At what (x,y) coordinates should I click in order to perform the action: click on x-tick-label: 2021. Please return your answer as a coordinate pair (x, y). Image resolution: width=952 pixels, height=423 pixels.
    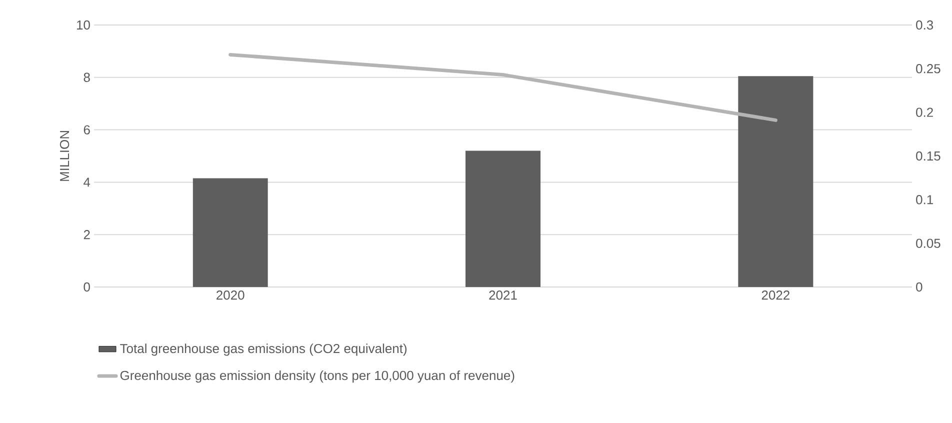
    Looking at the image, I should click on (503, 295).